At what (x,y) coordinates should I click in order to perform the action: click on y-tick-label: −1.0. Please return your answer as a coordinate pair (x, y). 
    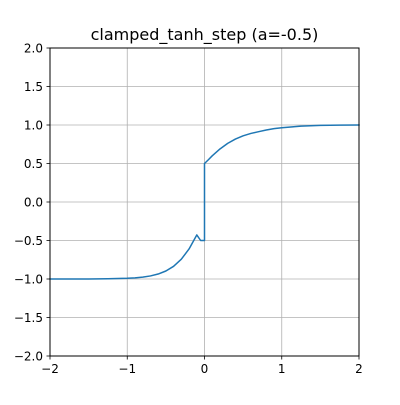
    Looking at the image, I should click on (28, 280).